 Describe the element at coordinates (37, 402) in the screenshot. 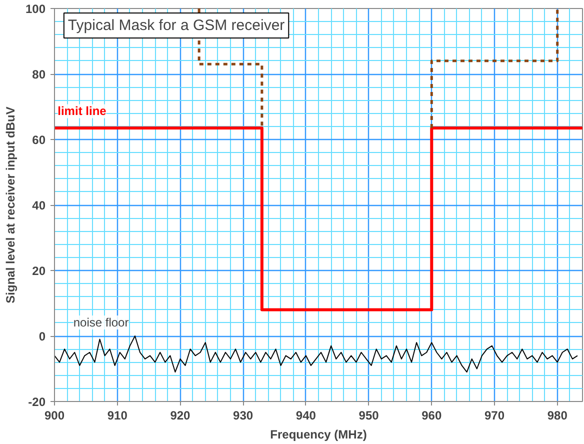

I see `y-tick-label: -20` at that location.